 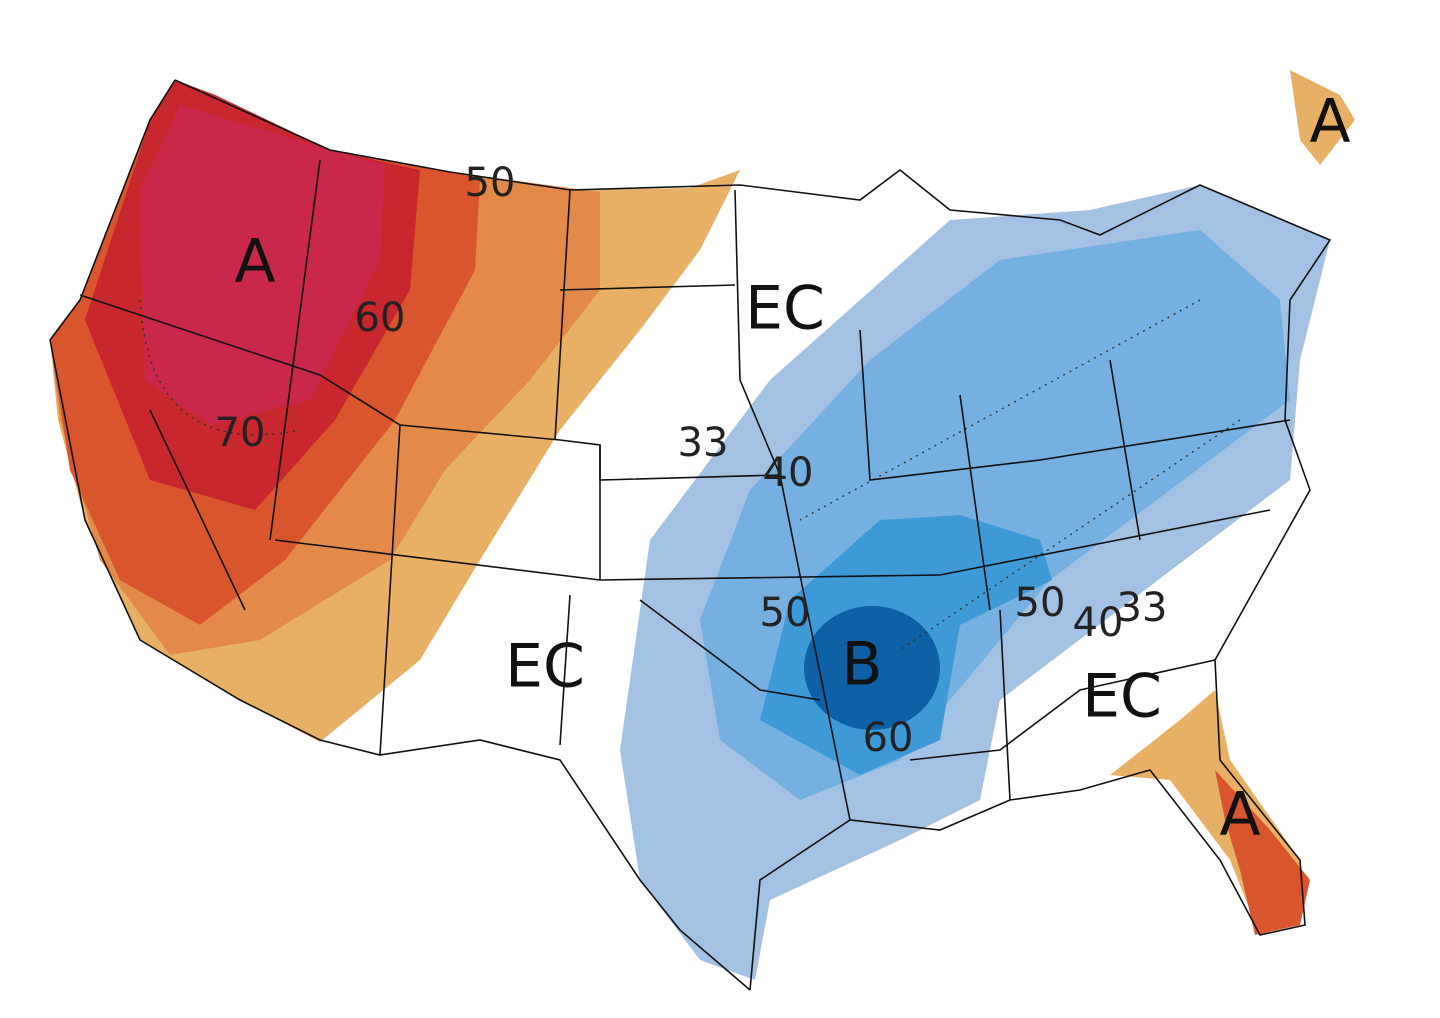 I want to click on map-label: 70, so click(x=240, y=433).